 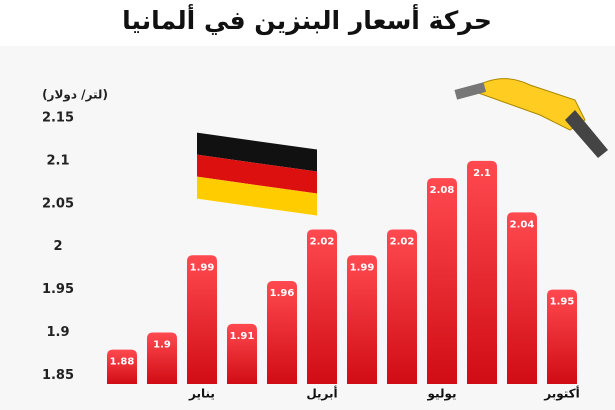 I want to click on fuel-nozzle-icon, so click(x=531, y=118).